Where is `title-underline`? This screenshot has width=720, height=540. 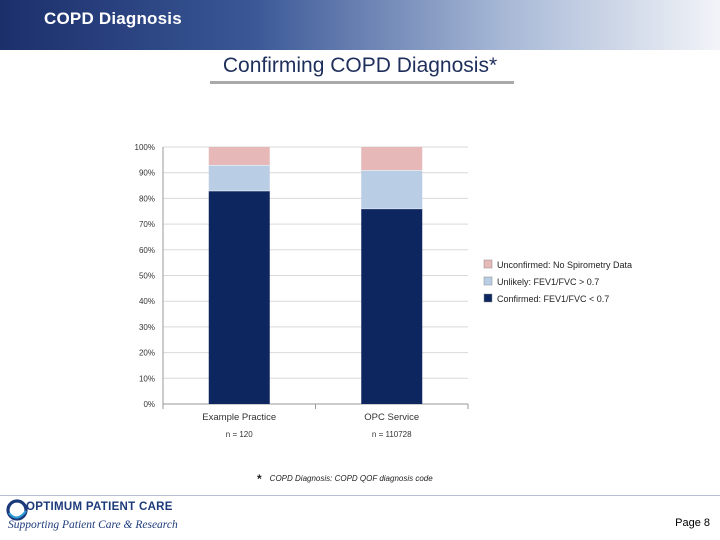 title-underline is located at coordinates (362, 82).